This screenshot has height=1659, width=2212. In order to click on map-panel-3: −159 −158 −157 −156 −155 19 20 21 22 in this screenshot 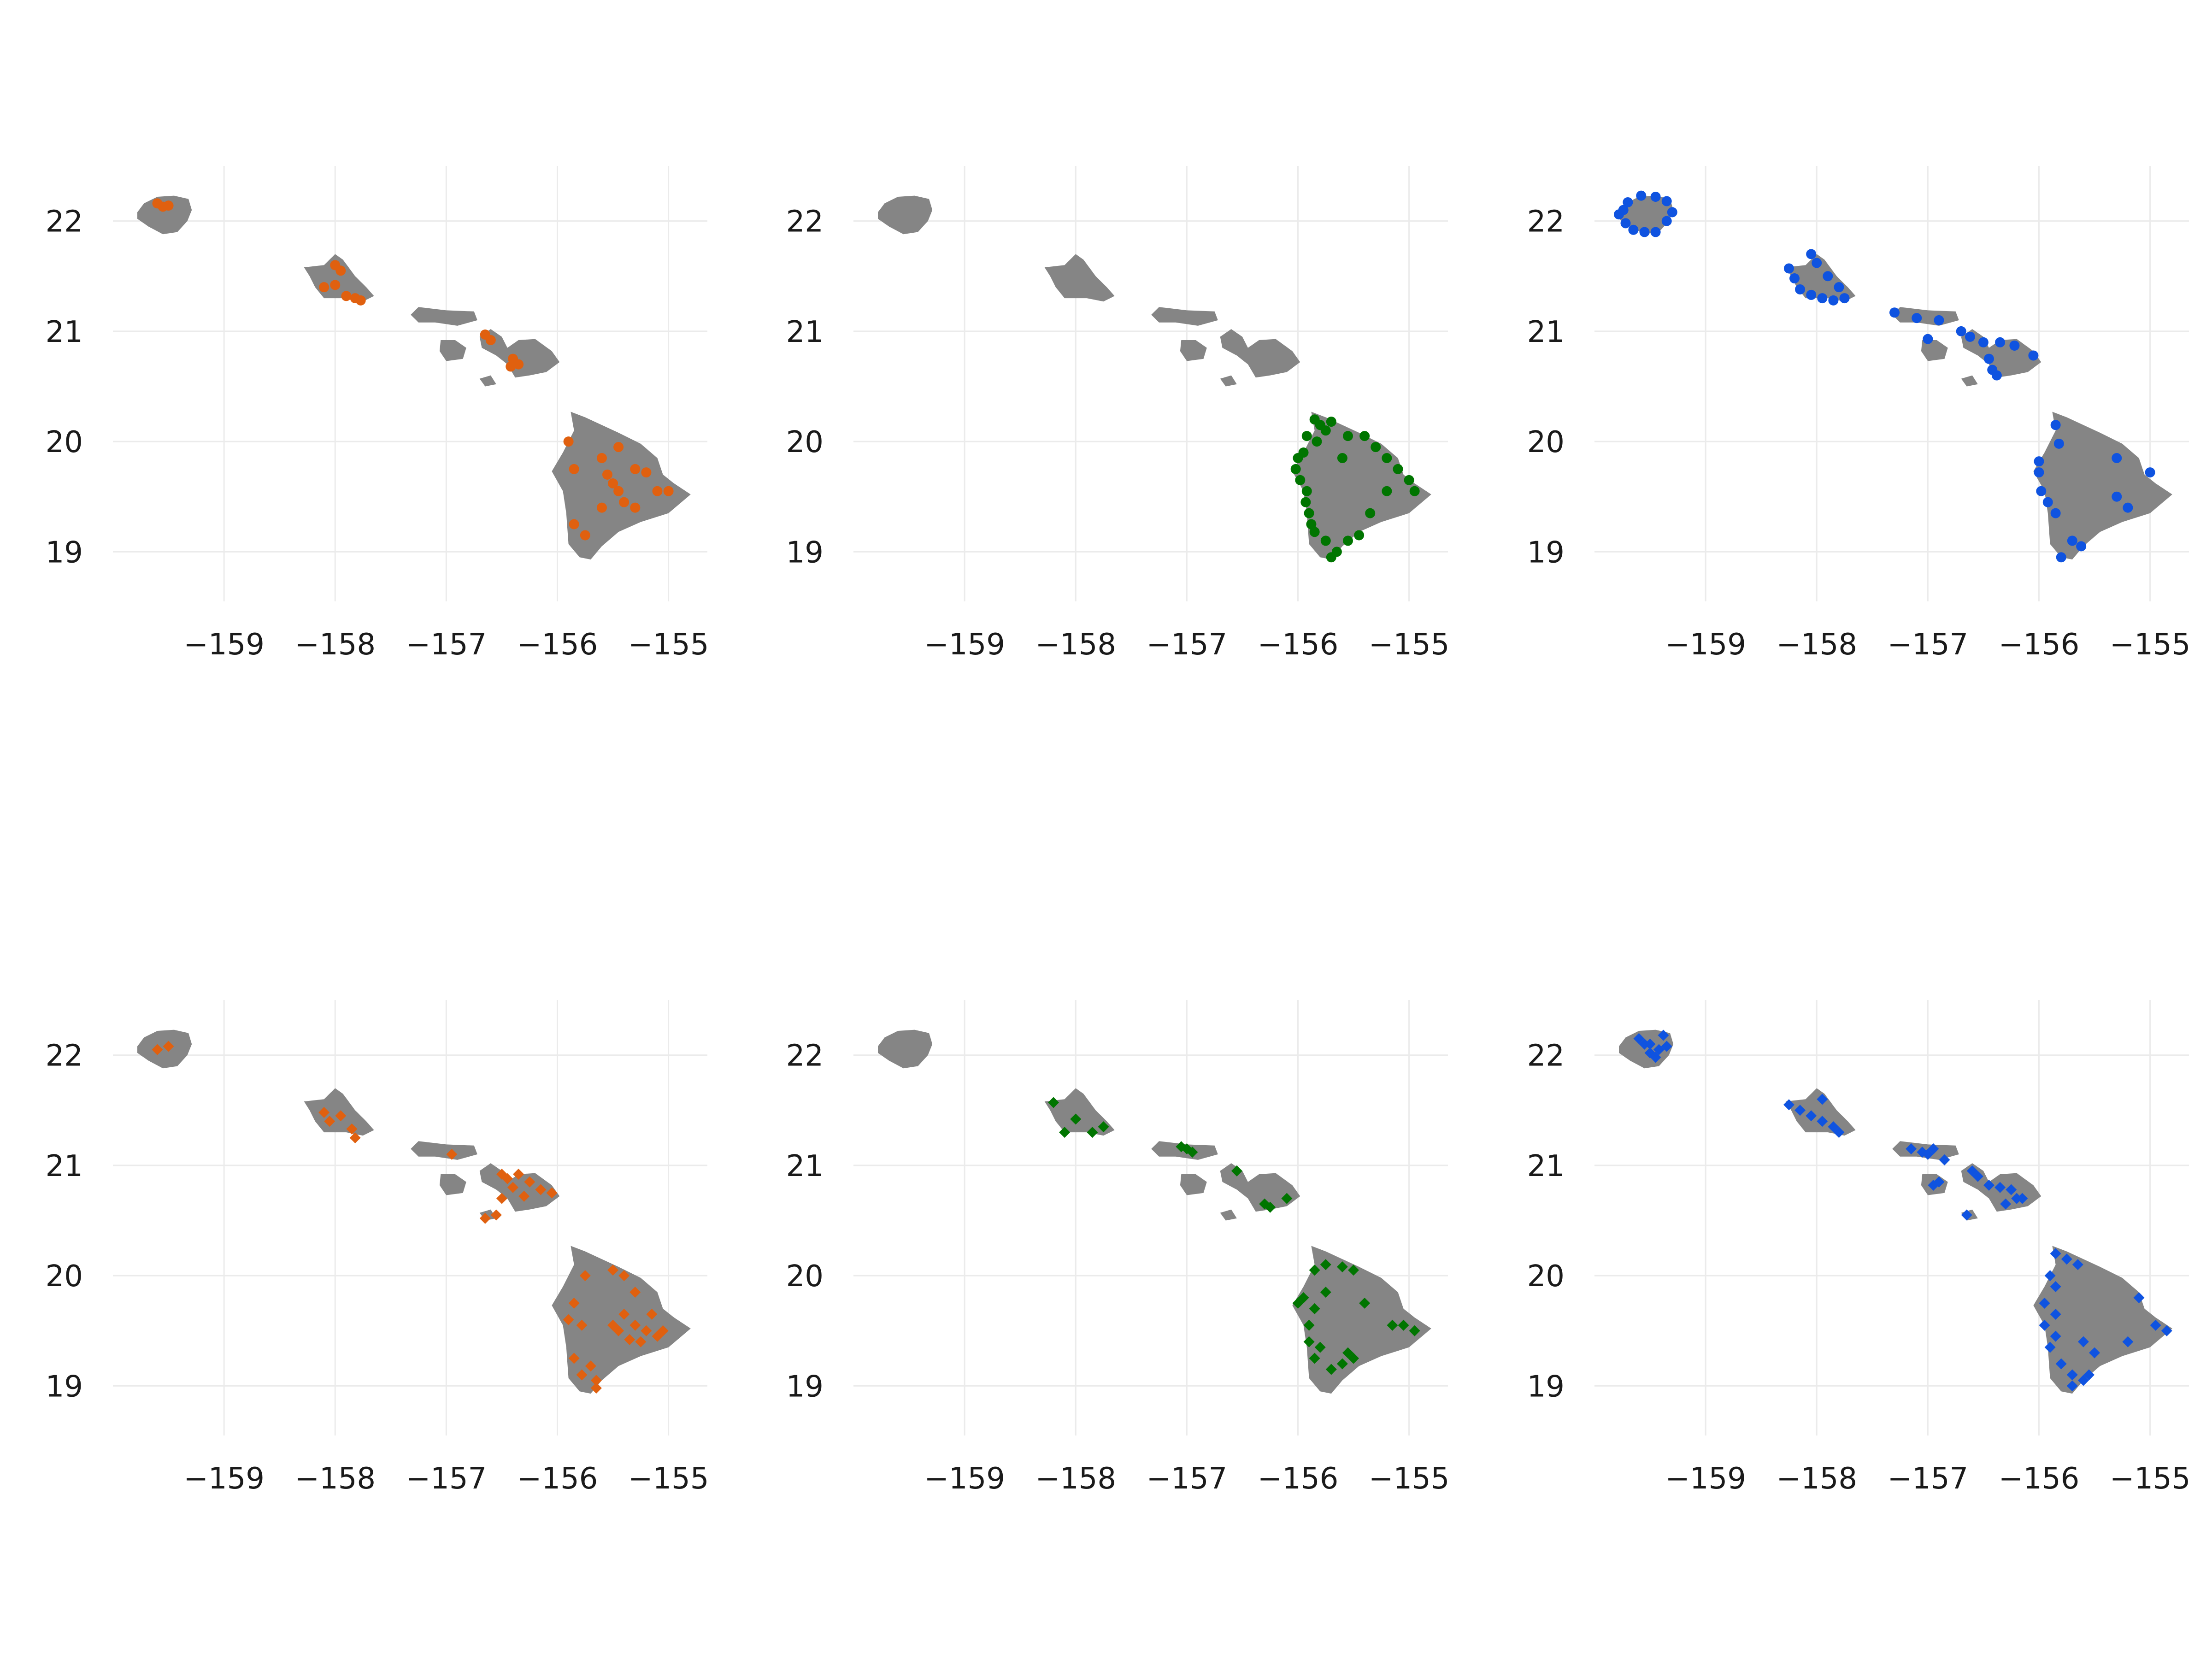, I will do `click(1859, 414)`.